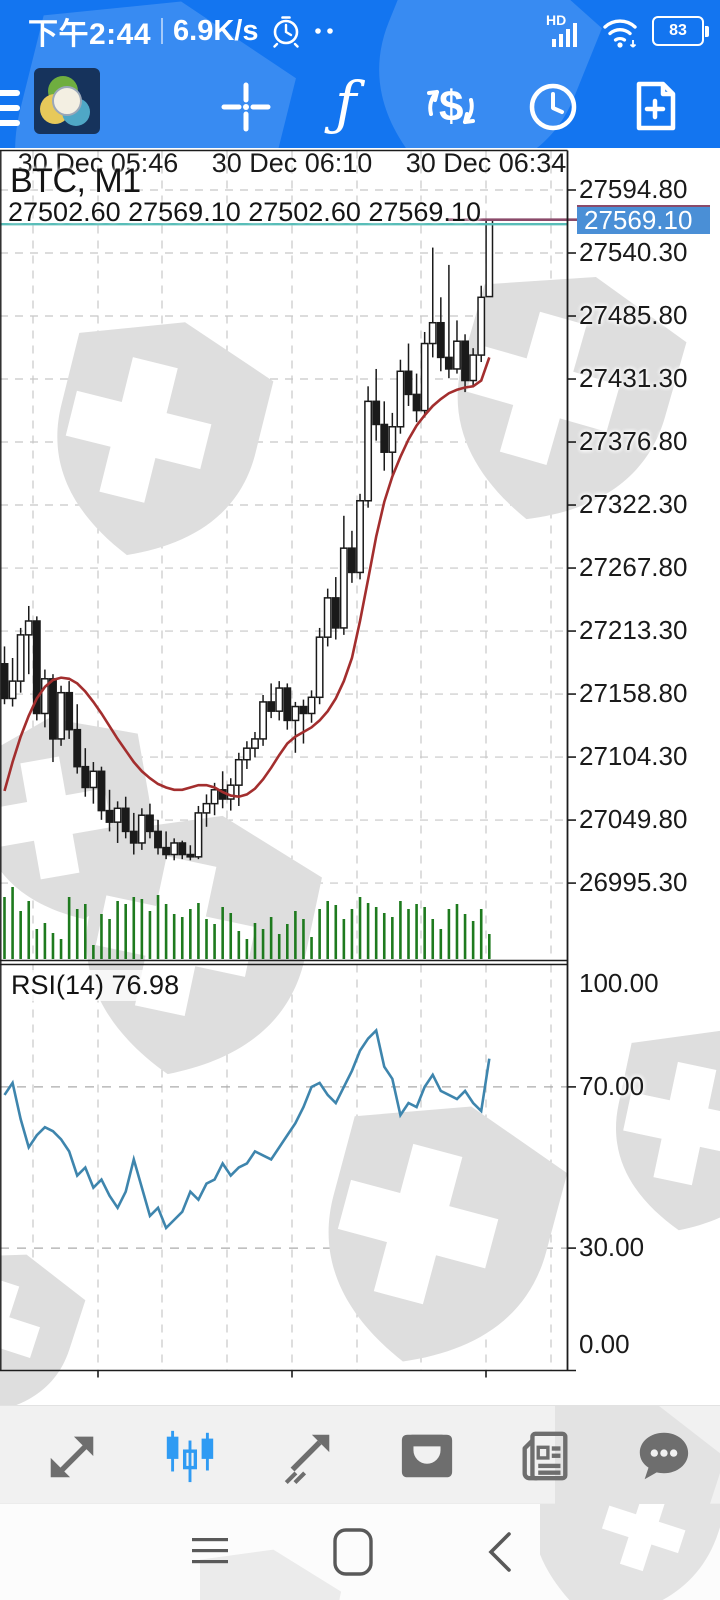  Describe the element at coordinates (285, 32) in the screenshot. I see `alarm-icon` at that location.